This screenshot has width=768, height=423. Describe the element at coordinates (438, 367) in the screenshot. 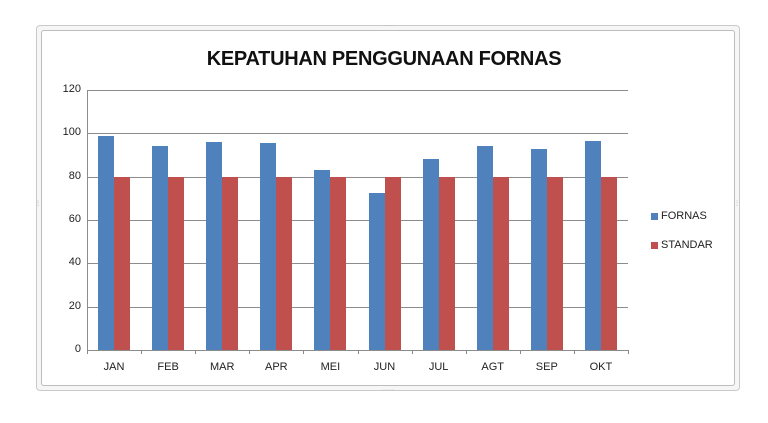

I see `x-tick-label: JUL` at that location.